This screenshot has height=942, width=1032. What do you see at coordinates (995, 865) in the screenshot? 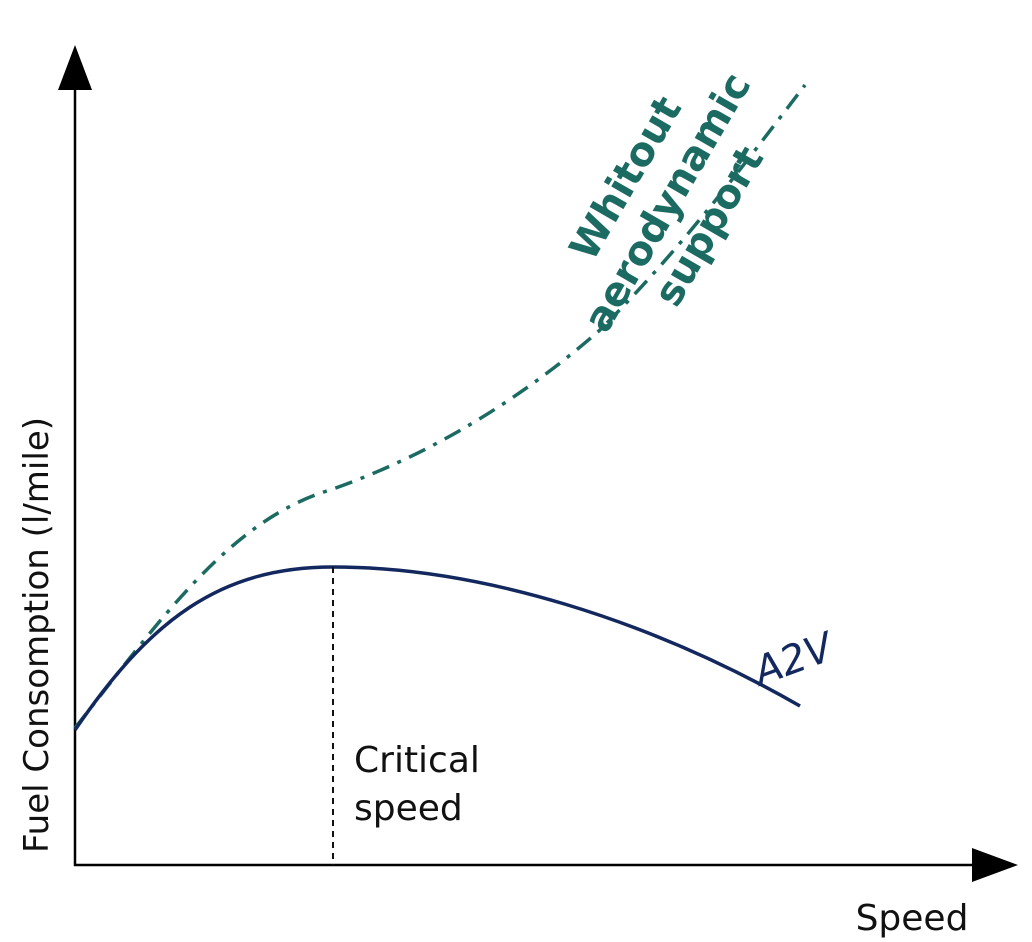
I see `x-axis-arrow` at bounding box center [995, 865].